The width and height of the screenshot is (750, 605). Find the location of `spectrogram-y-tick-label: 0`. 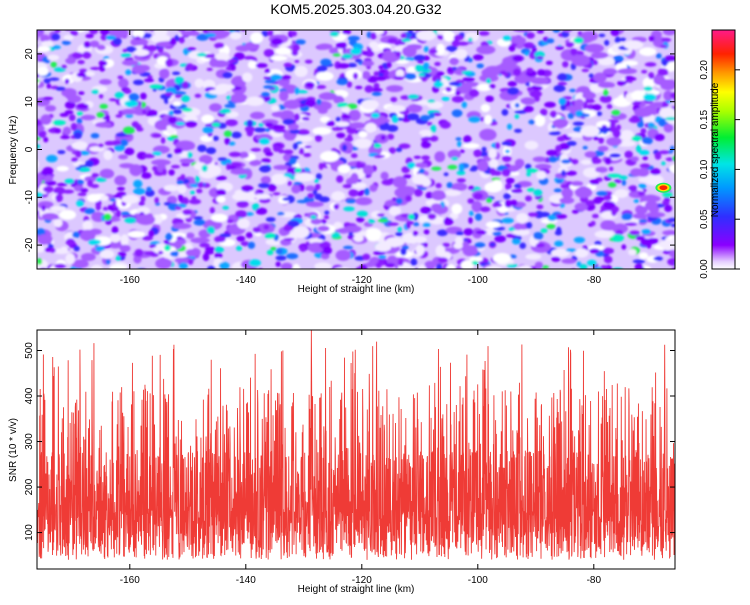

spectrogram-y-tick-label: 0 is located at coordinates (29, 149).